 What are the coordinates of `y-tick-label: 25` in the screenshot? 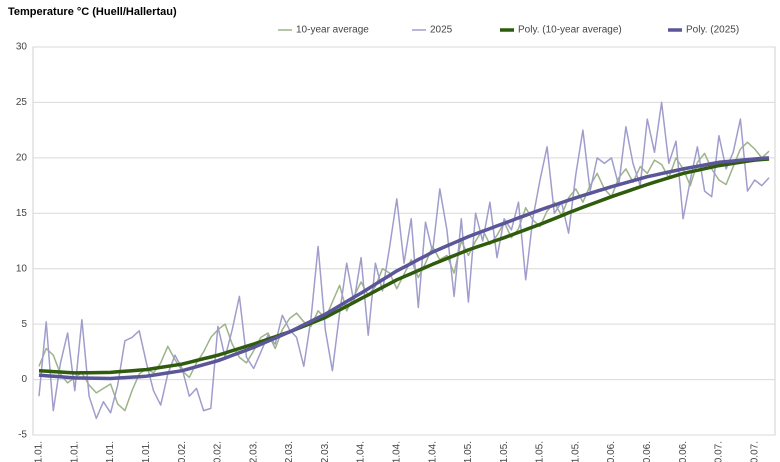 It's located at (22, 102).